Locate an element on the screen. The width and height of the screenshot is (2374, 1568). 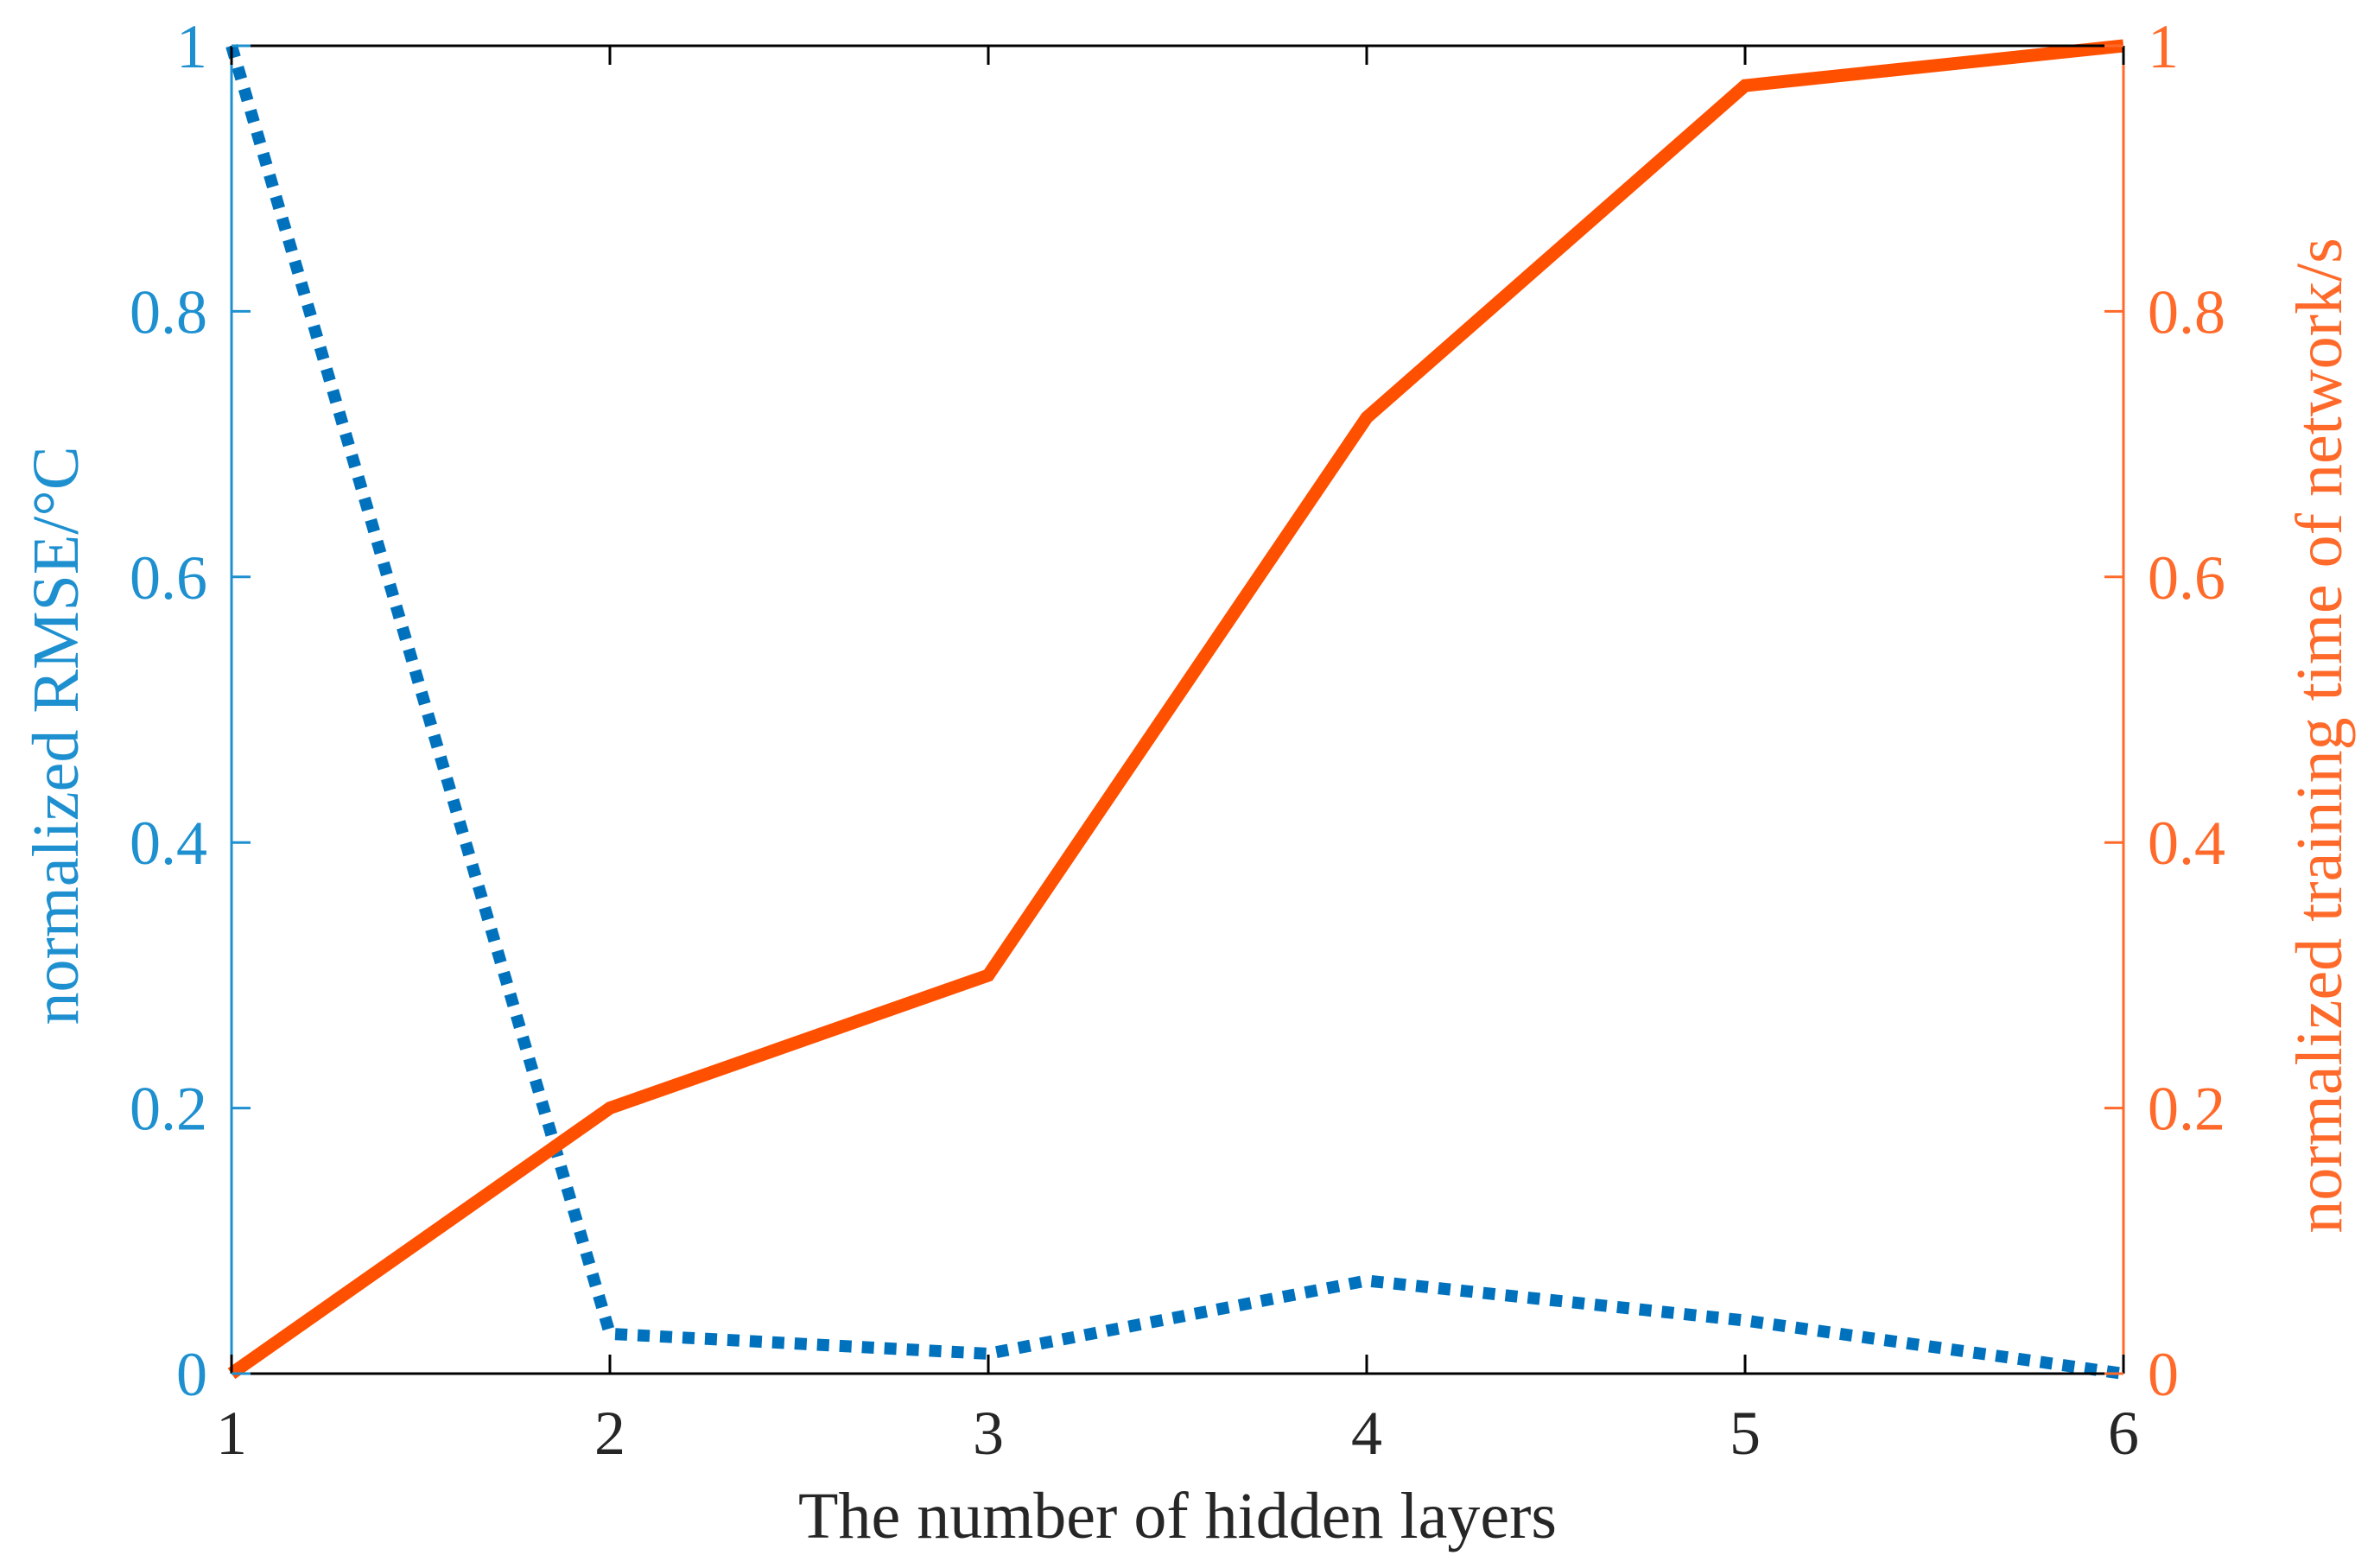
x-tick-label: 2 is located at coordinates (609, 1433).